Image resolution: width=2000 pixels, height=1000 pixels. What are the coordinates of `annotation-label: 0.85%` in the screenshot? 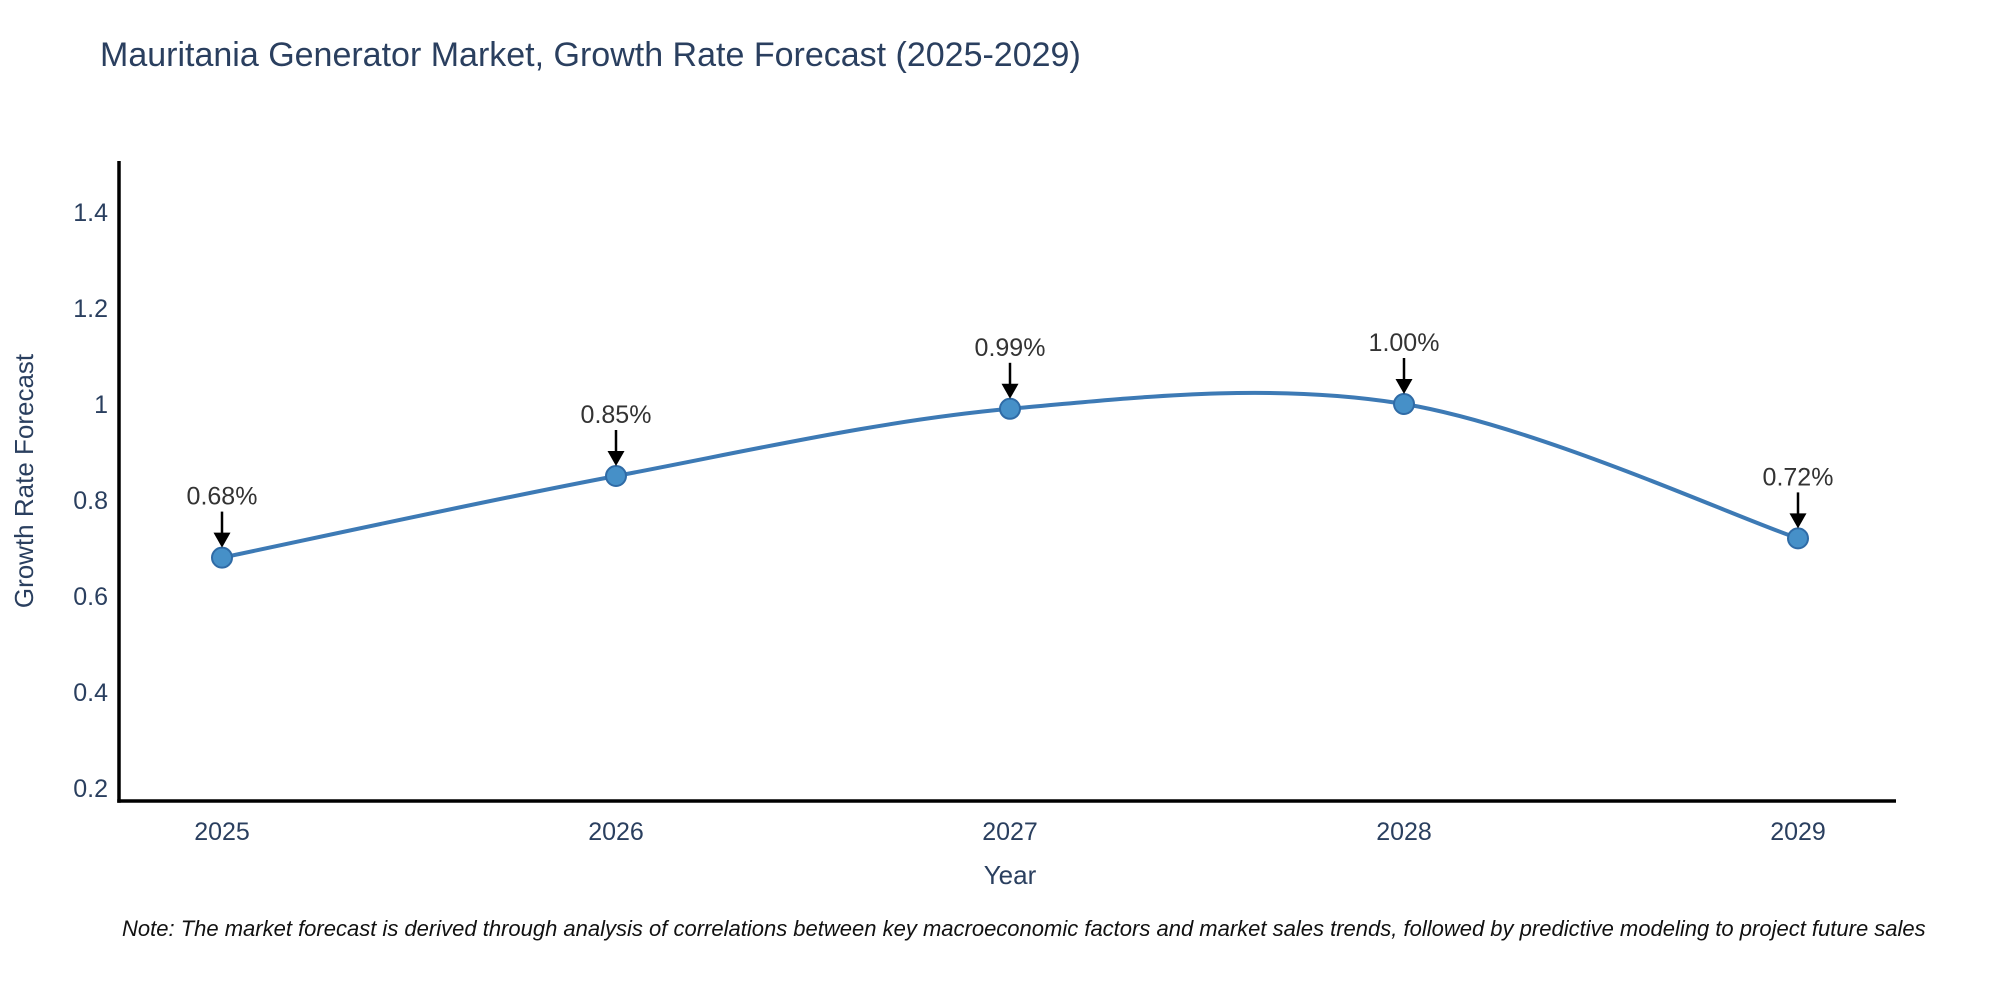 It's located at (616, 415).